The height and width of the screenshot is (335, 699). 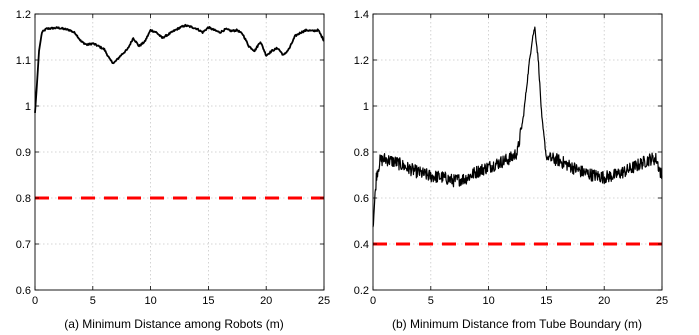 What do you see at coordinates (23, 245) in the screenshot?
I see `y-tick-label: 0.7` at bounding box center [23, 245].